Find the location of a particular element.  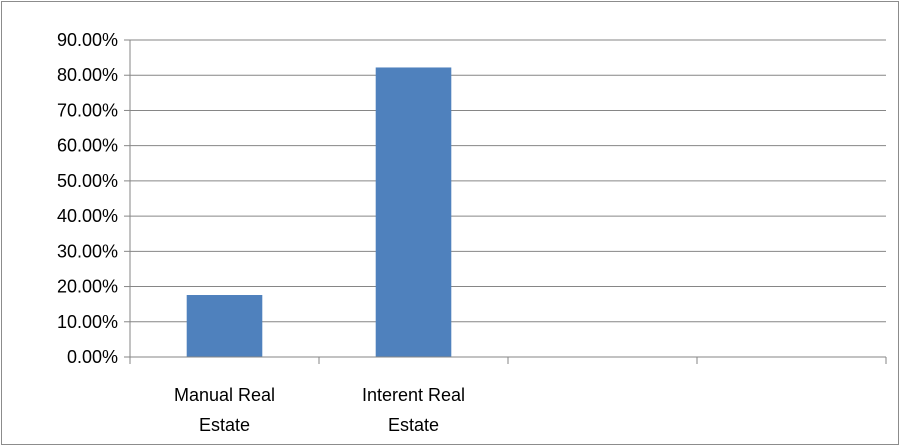

y-tick-label: 0.00% is located at coordinates (92, 357).